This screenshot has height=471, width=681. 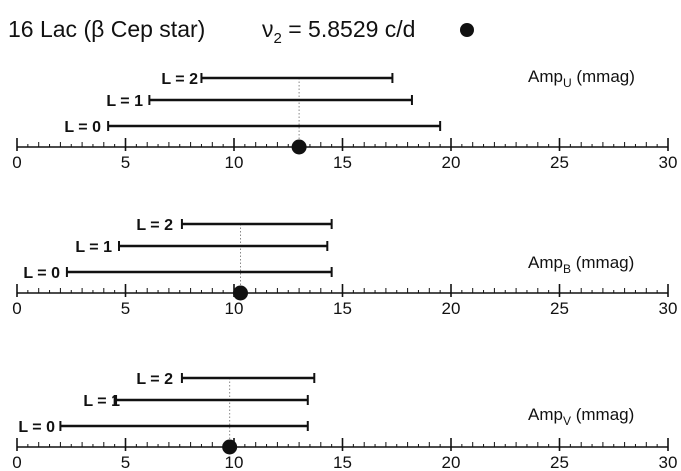 I want to click on freq-subscript: 2, so click(x=278, y=38).